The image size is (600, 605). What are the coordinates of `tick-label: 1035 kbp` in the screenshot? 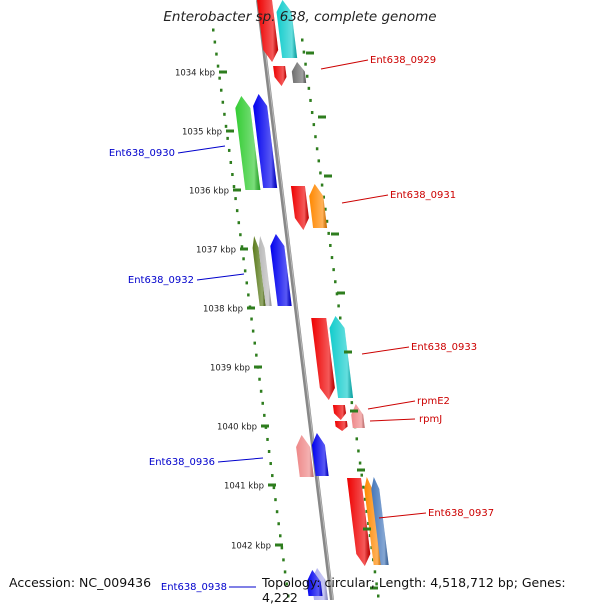 It's located at (202, 133).